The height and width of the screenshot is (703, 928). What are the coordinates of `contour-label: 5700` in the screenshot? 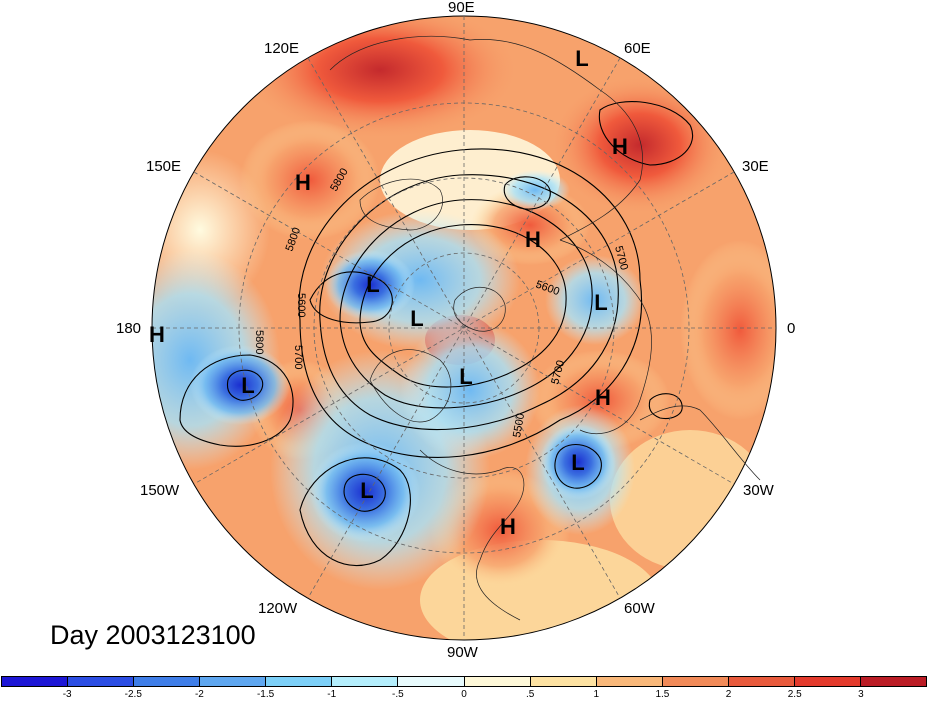 It's located at (298, 357).